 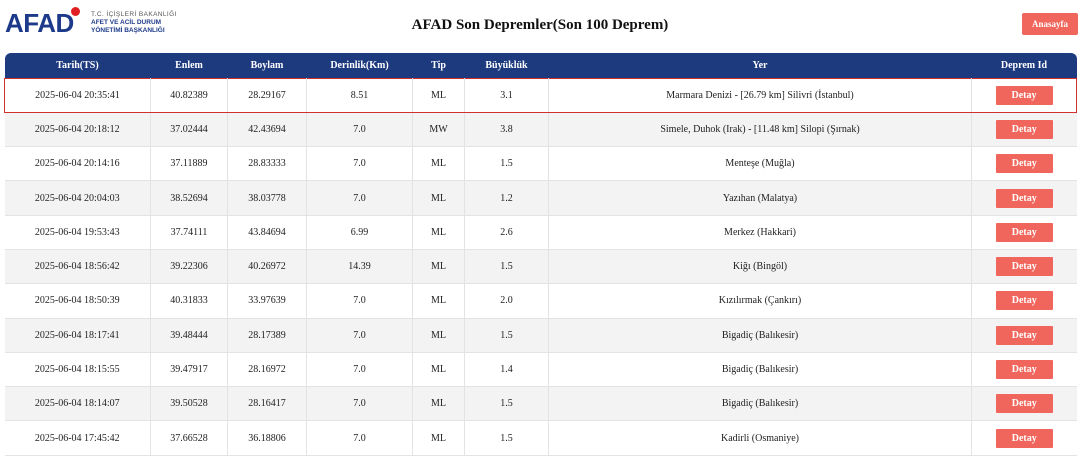 I want to click on column-header: Tarih(TS), so click(x=77, y=65).